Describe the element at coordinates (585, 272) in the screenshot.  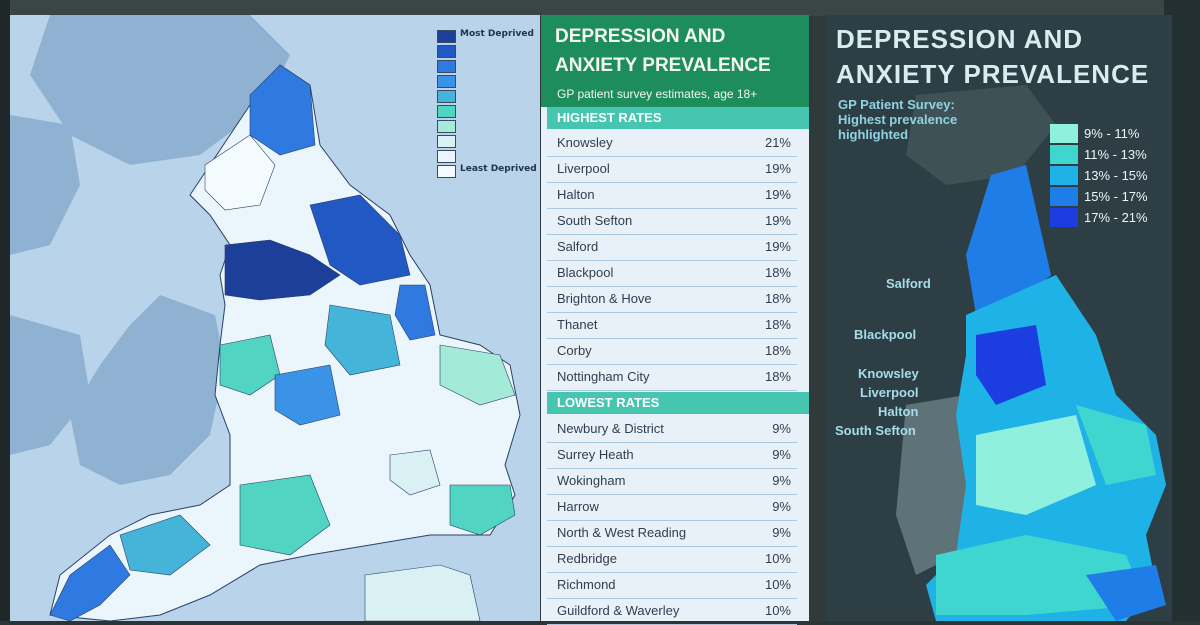
I see `highest-area-name: Blackpool` at that location.